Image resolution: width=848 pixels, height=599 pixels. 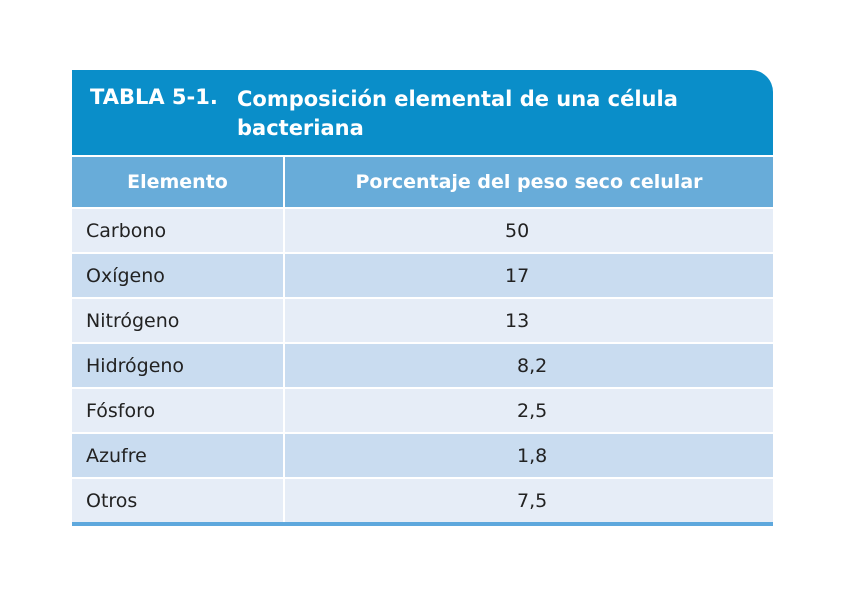 I want to click on element-cell: Azufre, so click(x=177, y=455).